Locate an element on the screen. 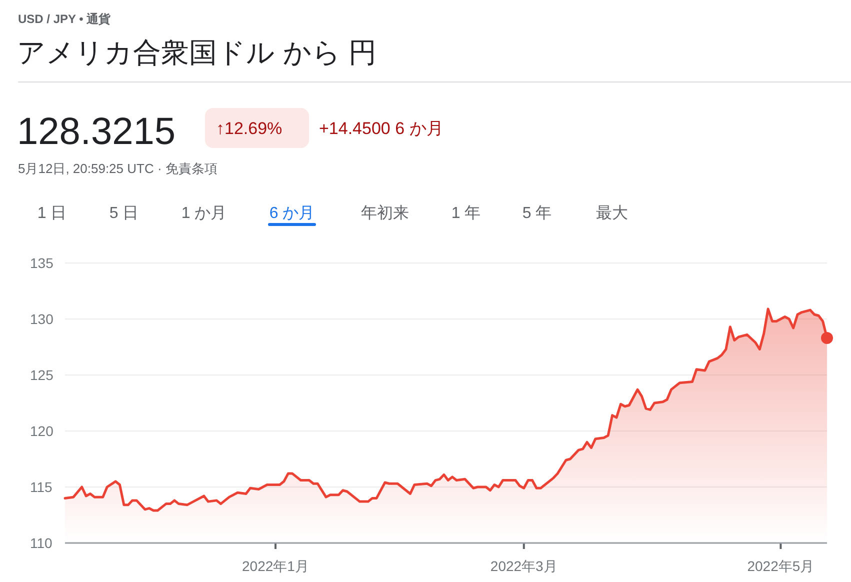 The image size is (851, 582). x-tick-label: 2022年1月 is located at coordinates (275, 566).